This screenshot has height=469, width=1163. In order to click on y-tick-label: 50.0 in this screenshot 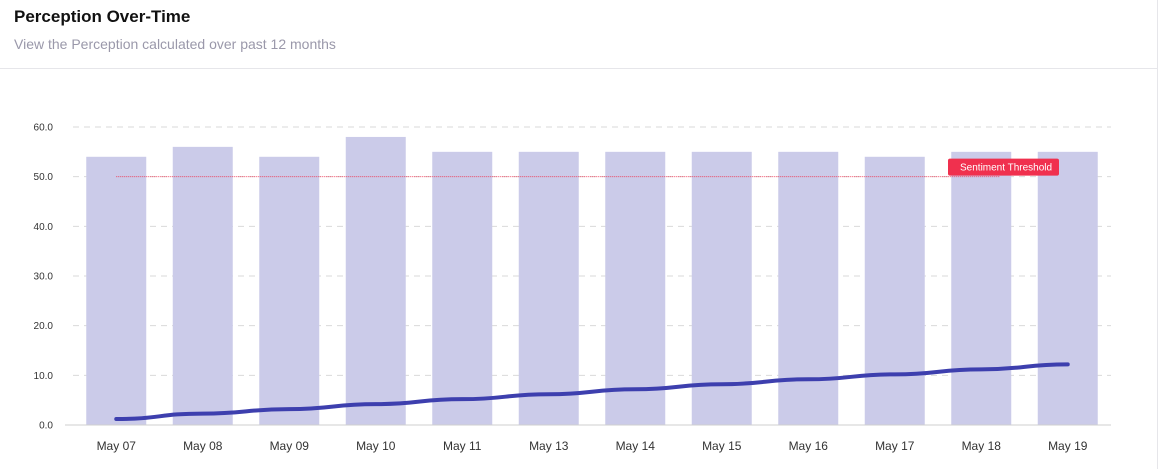, I will do `click(44, 177)`.